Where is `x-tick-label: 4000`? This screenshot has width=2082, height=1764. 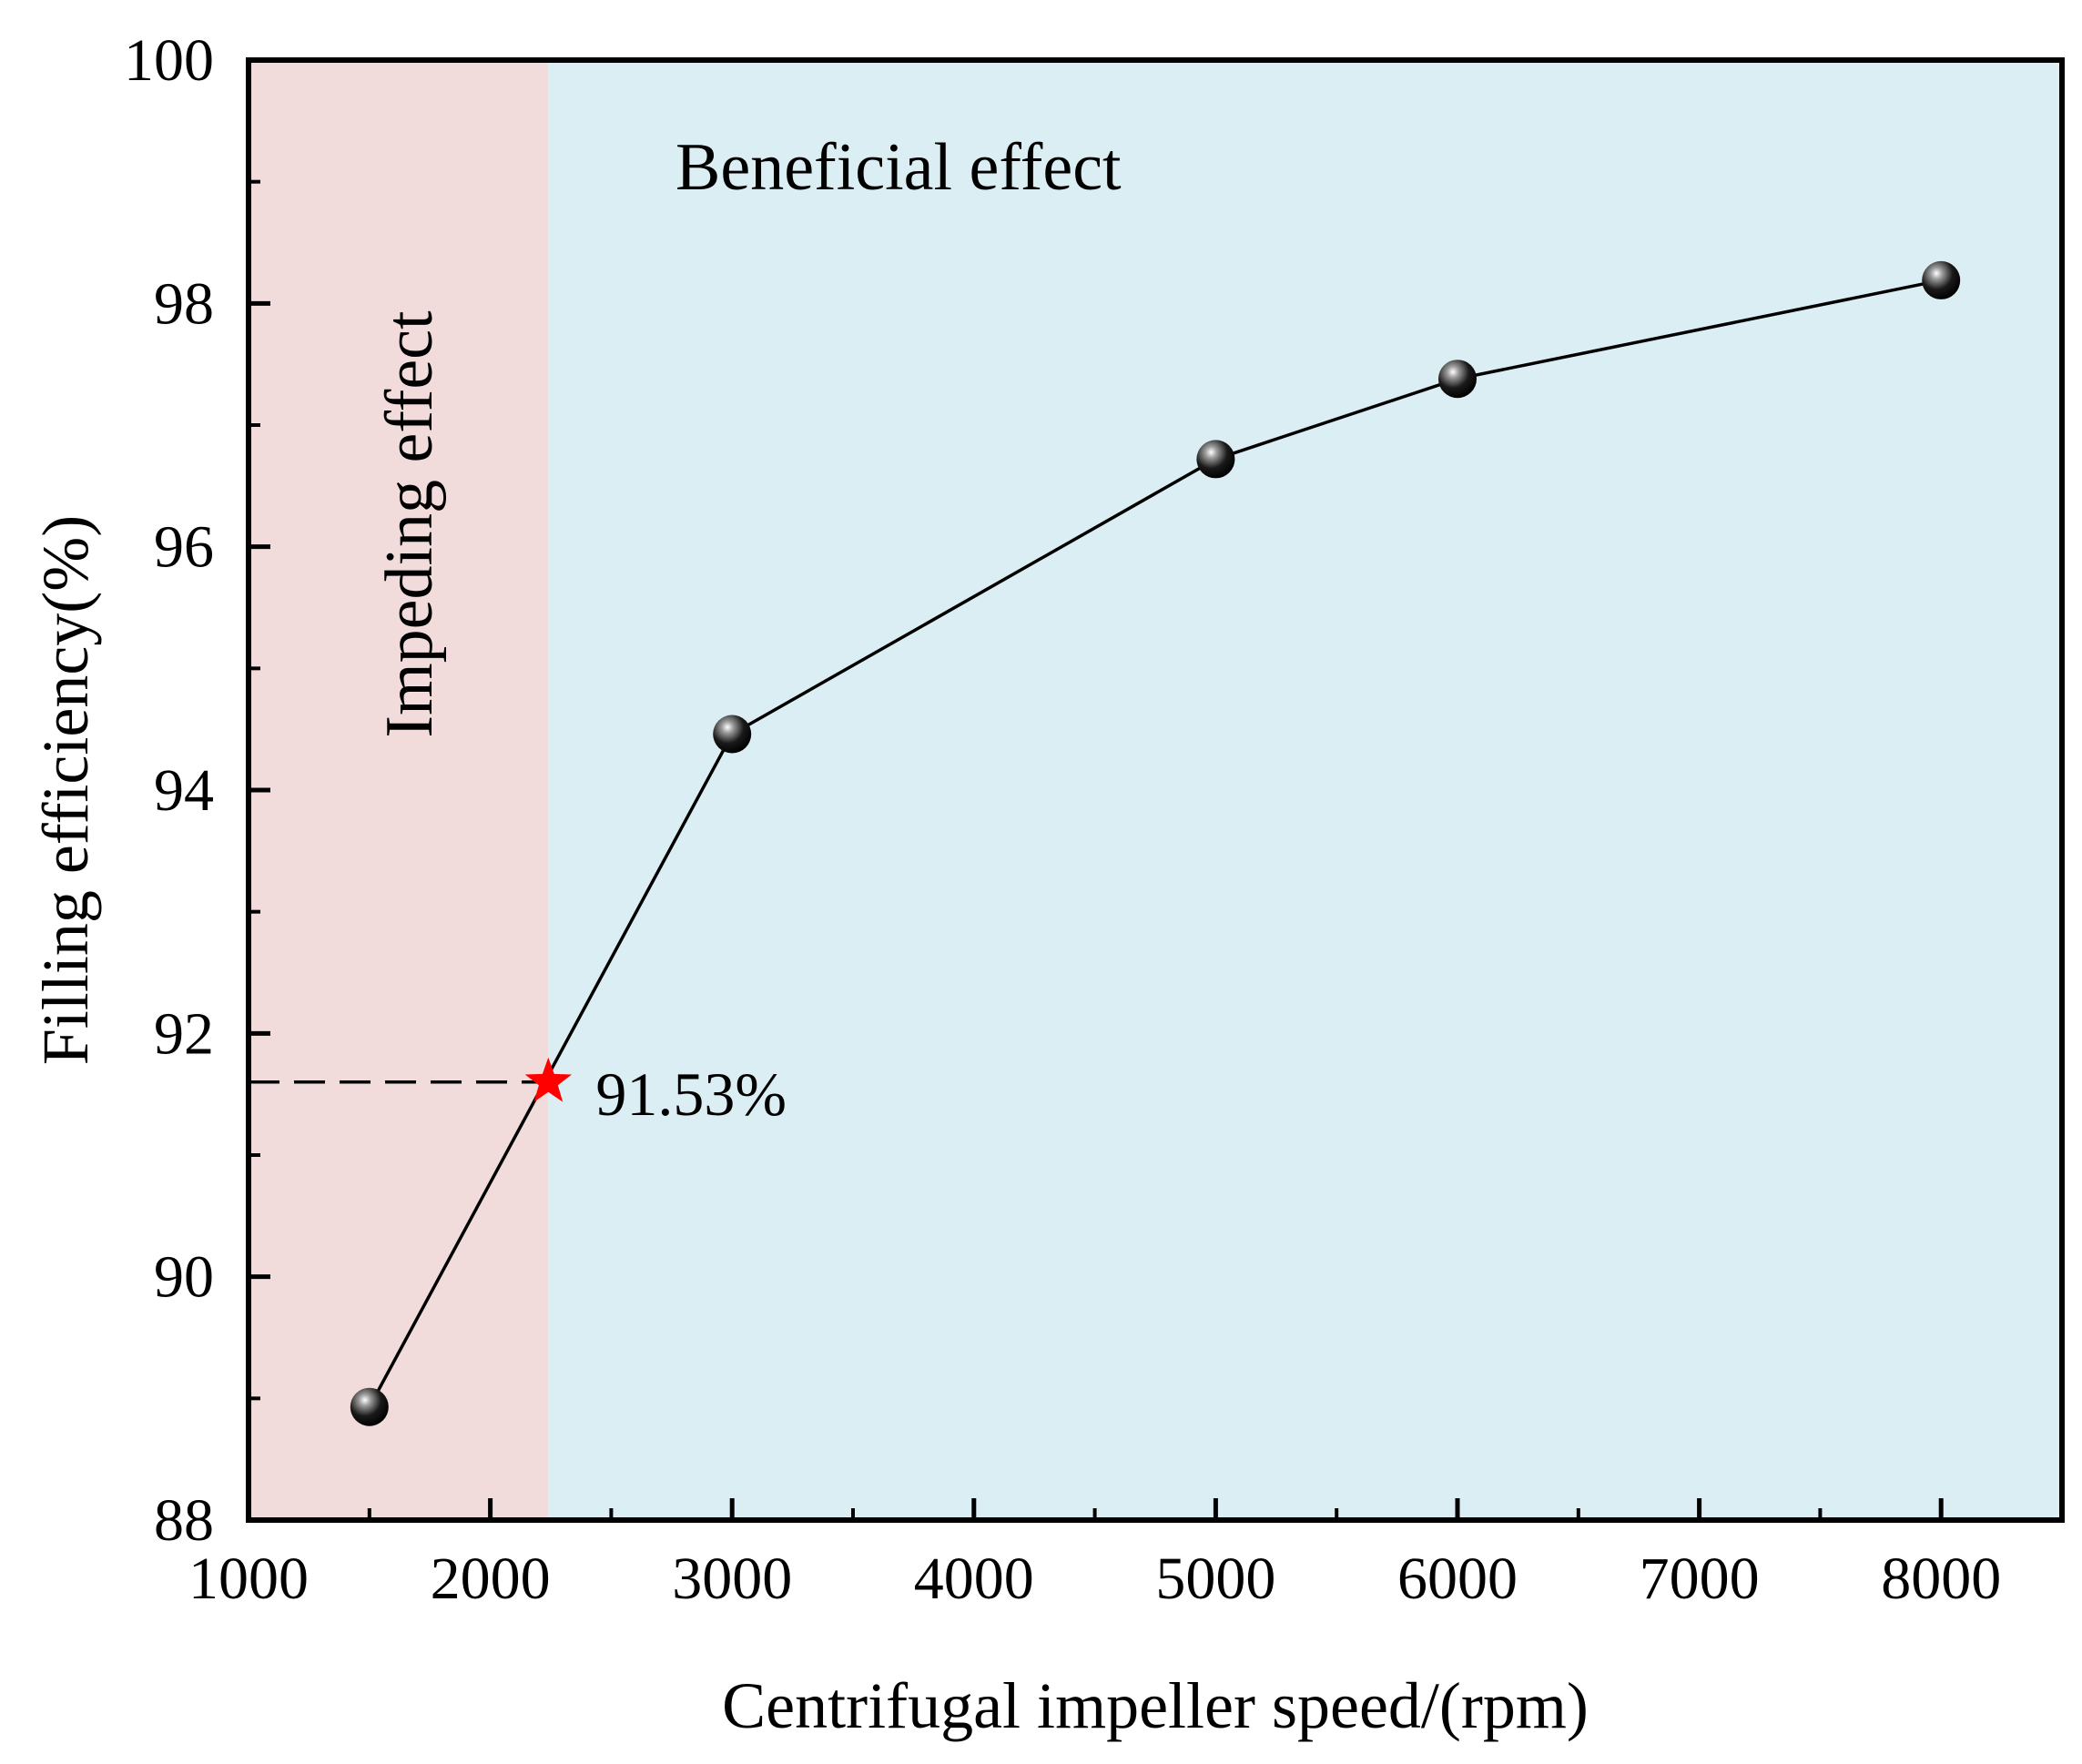
x-tick-label: 4000 is located at coordinates (974, 1579).